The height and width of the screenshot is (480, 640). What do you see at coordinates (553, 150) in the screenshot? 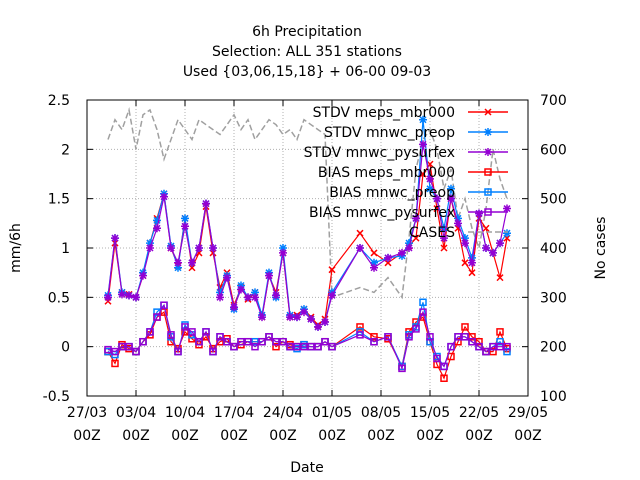
I see `y2-tick-label: 600` at bounding box center [553, 150].